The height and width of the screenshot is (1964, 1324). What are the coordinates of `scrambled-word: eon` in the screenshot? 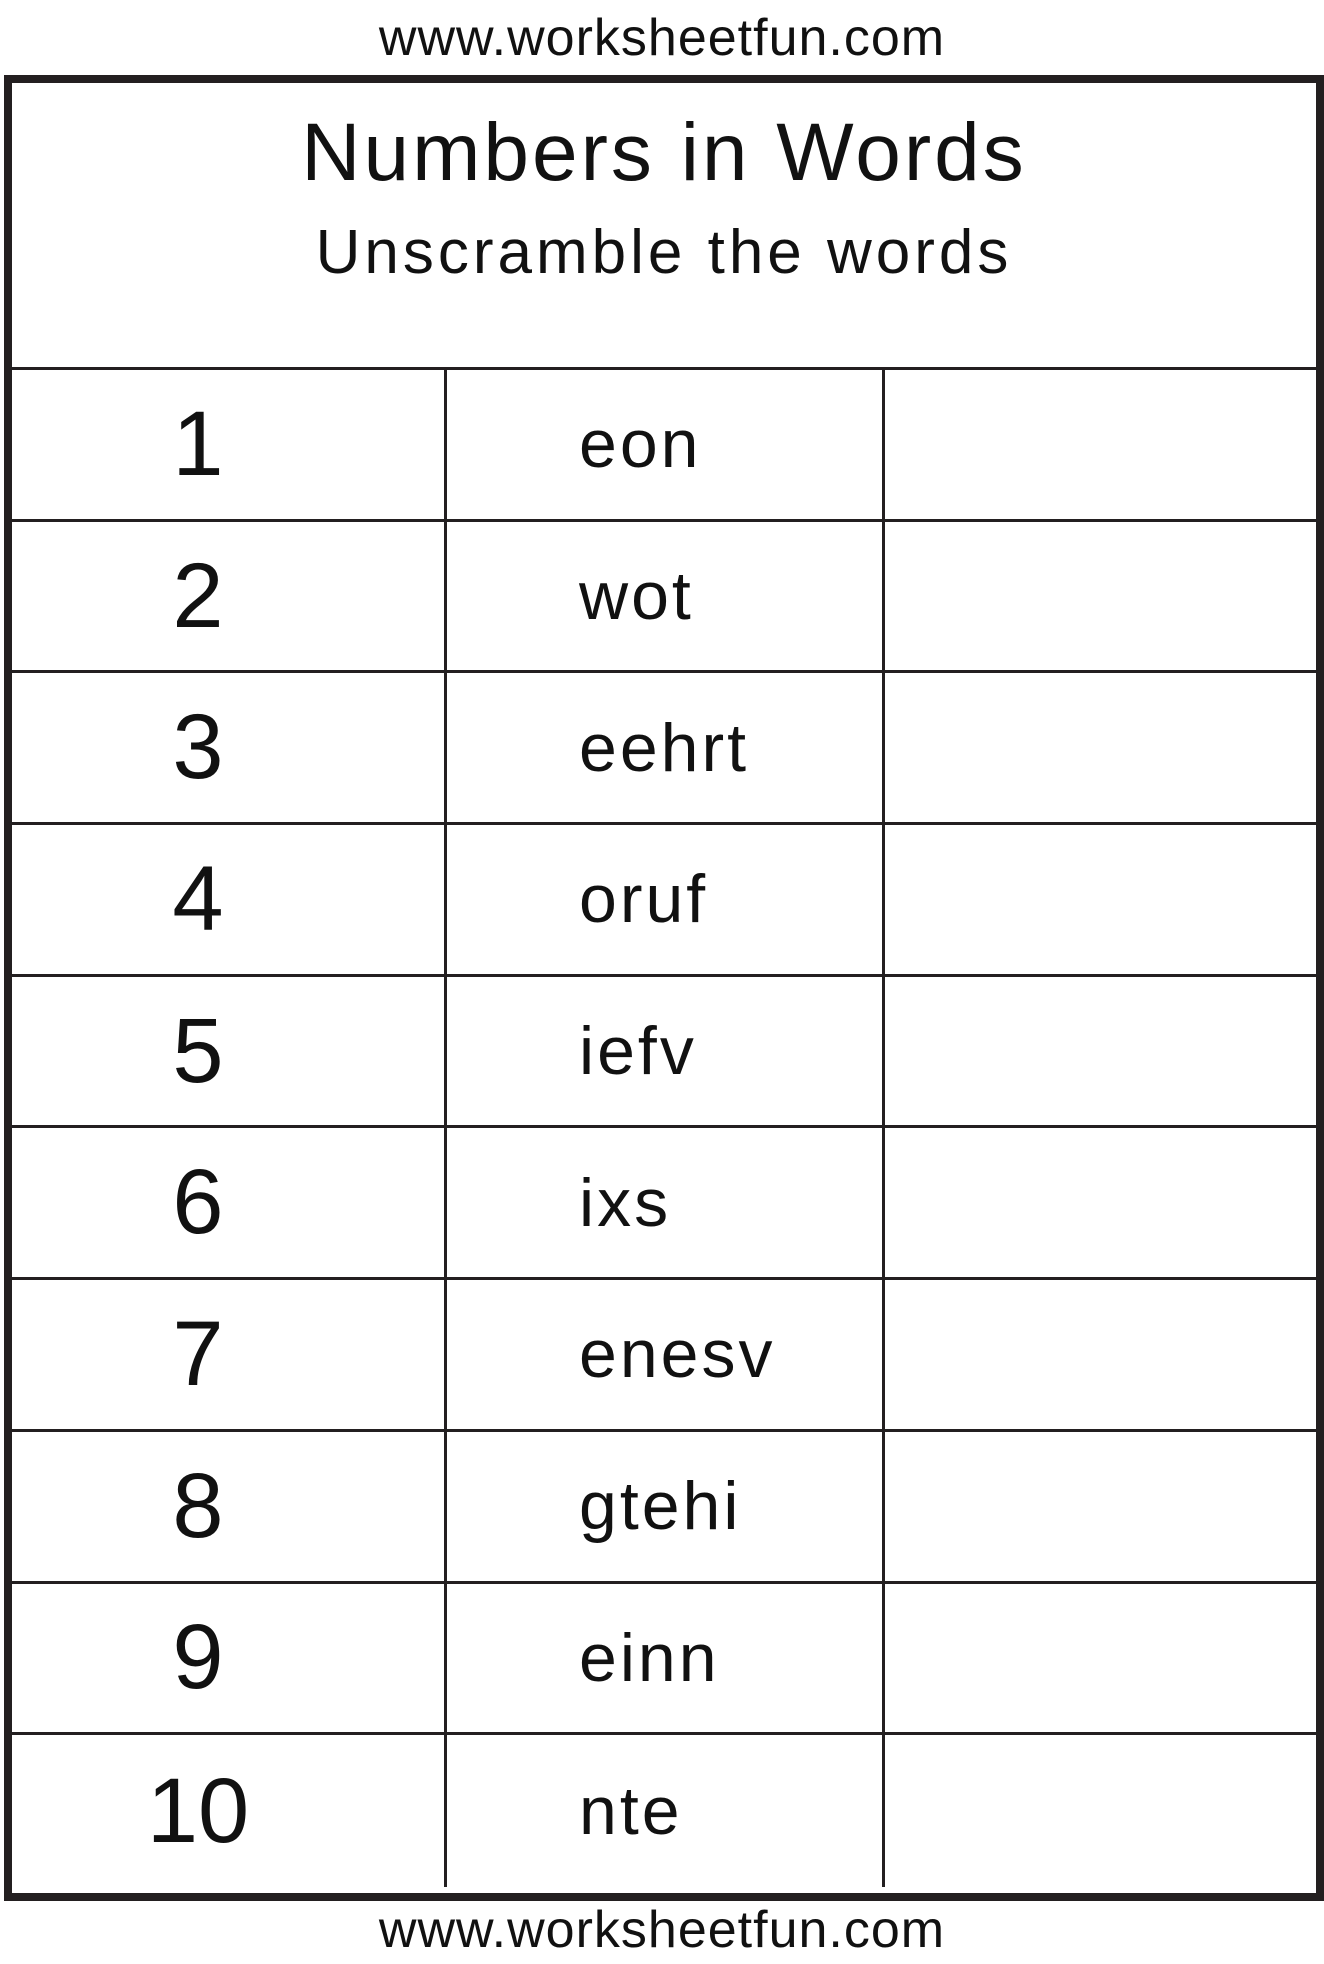 It's located at (663, 444).